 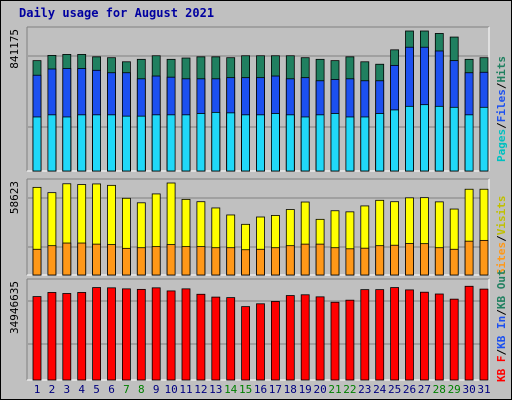 What do you see at coordinates (454, 389) in the screenshot?
I see `x-label-day-29: 29` at bounding box center [454, 389].